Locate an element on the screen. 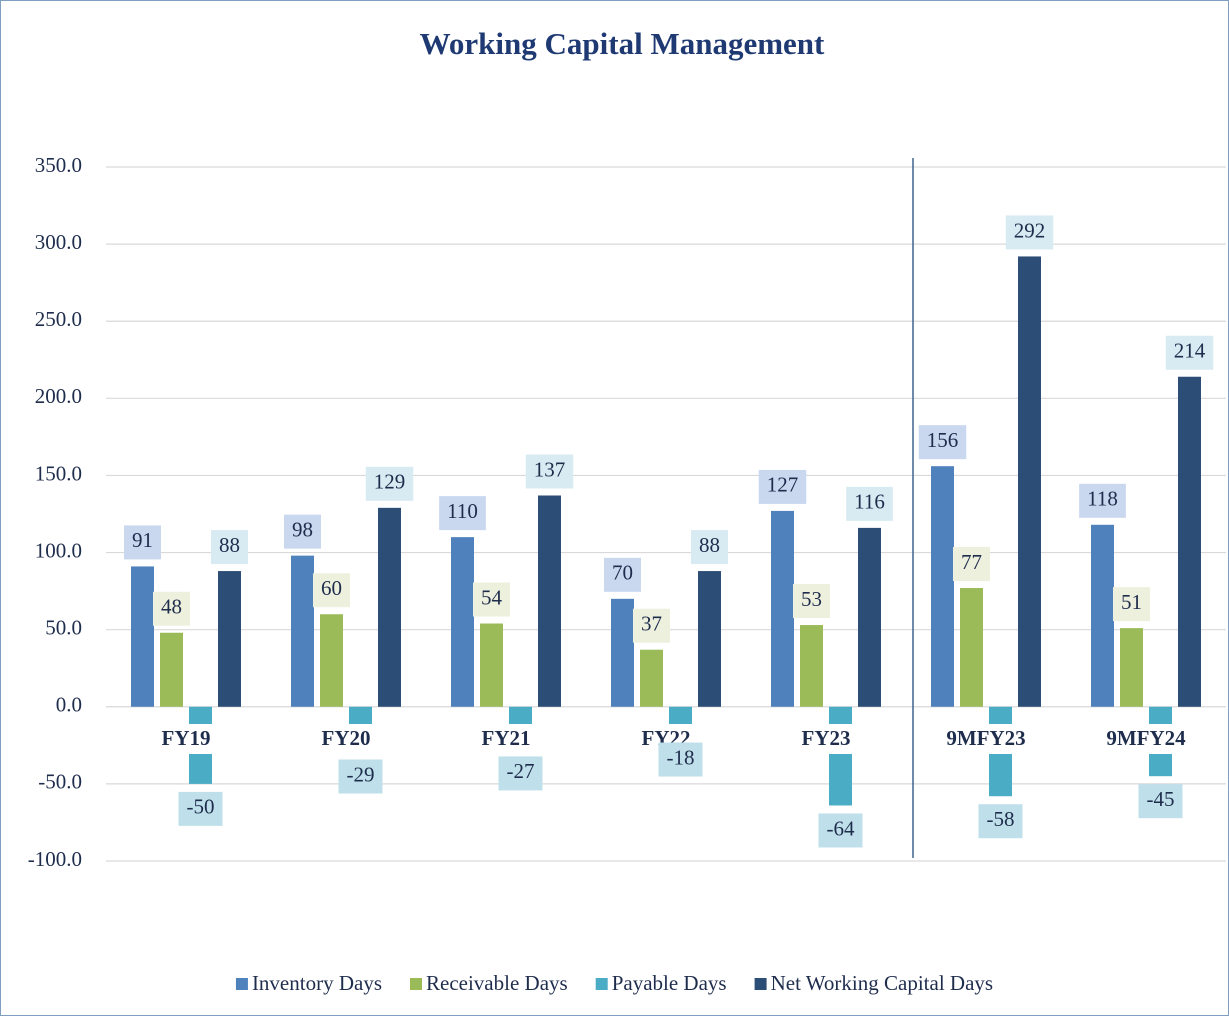  y-tick-label: 0.0 is located at coordinates (69, 705).